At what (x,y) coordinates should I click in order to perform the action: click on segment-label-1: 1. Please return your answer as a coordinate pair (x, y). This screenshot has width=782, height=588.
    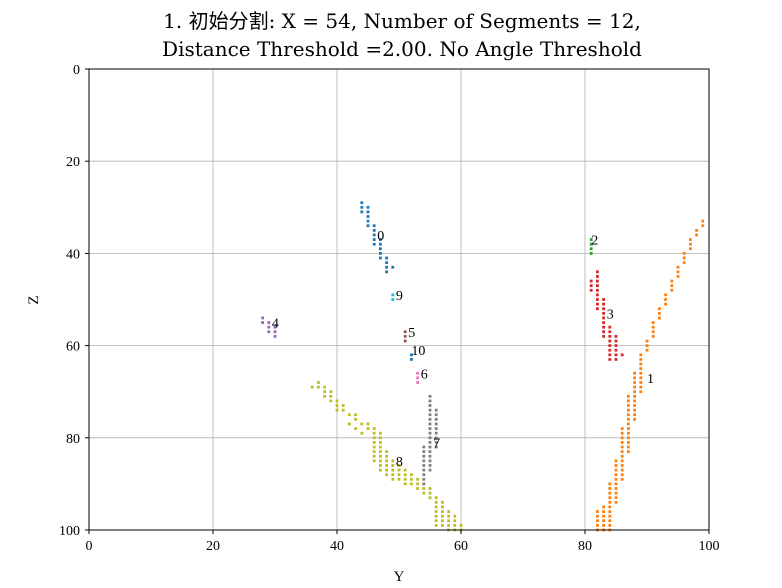
    Looking at the image, I should click on (650, 379).